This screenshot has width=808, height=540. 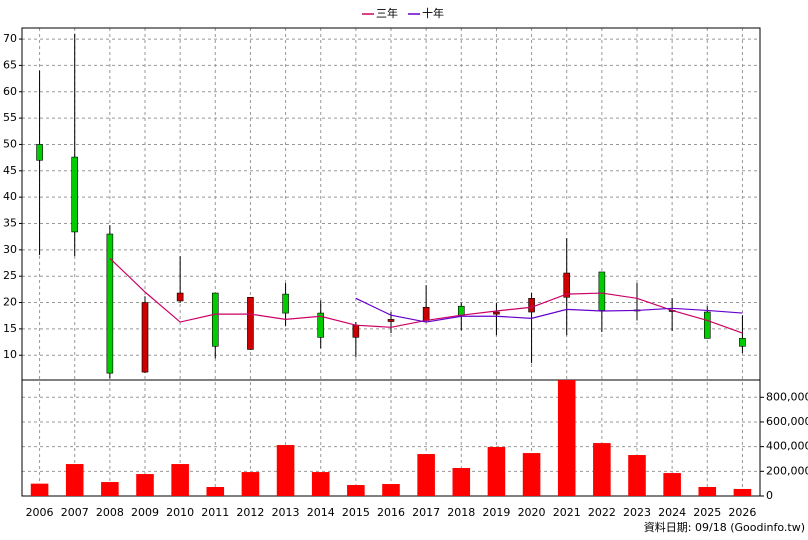 What do you see at coordinates (742, 512) in the screenshot?
I see `x-tick-label: 2026` at bounding box center [742, 512].